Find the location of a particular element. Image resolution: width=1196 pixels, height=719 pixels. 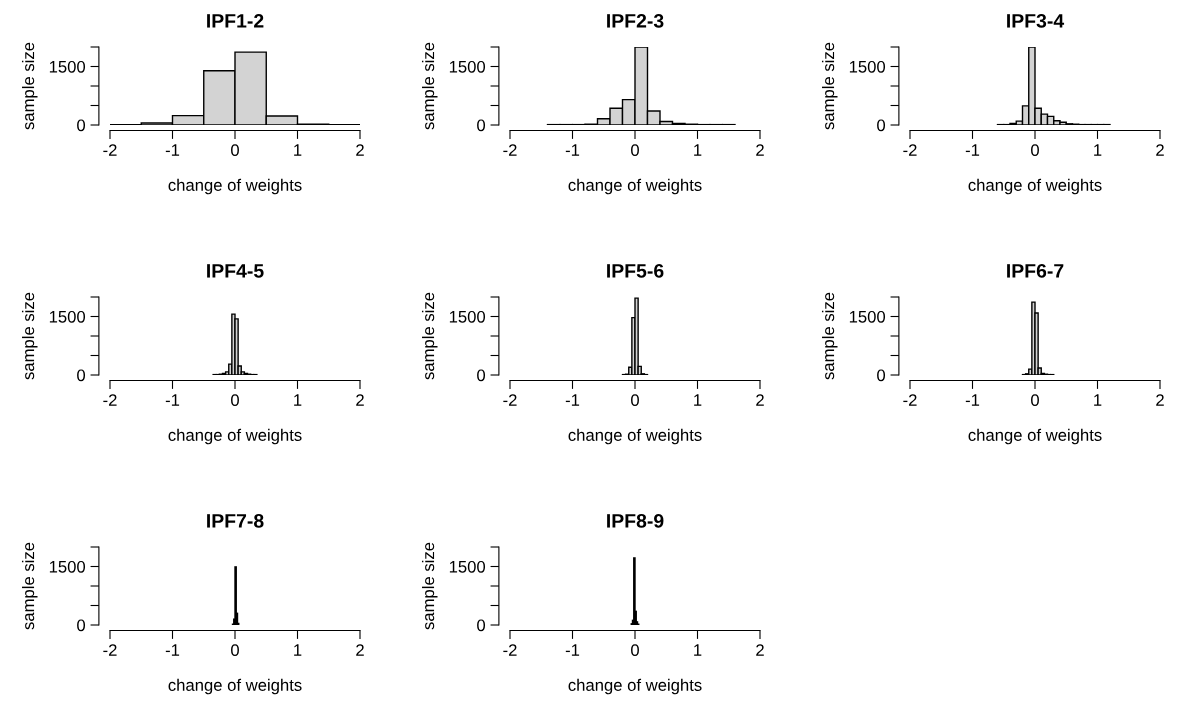

chart-title: IPF6-7 is located at coordinates (1035, 270).